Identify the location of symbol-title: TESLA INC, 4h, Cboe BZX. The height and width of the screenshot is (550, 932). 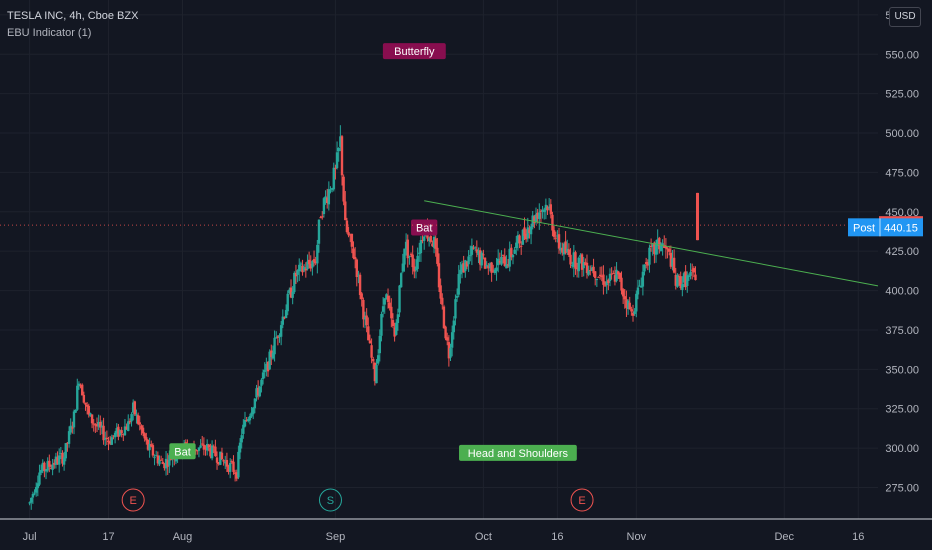
(73, 16).